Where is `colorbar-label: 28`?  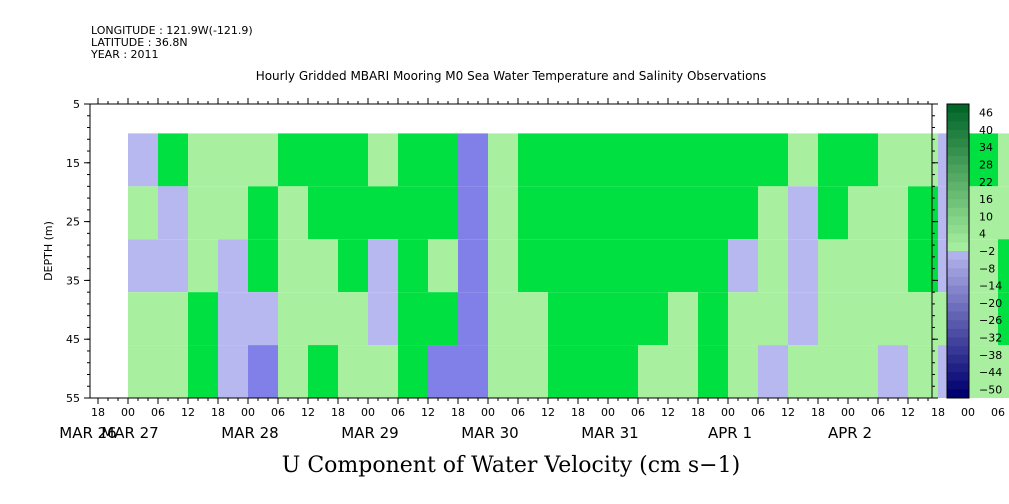
colorbar-label: 28 is located at coordinates (986, 165).